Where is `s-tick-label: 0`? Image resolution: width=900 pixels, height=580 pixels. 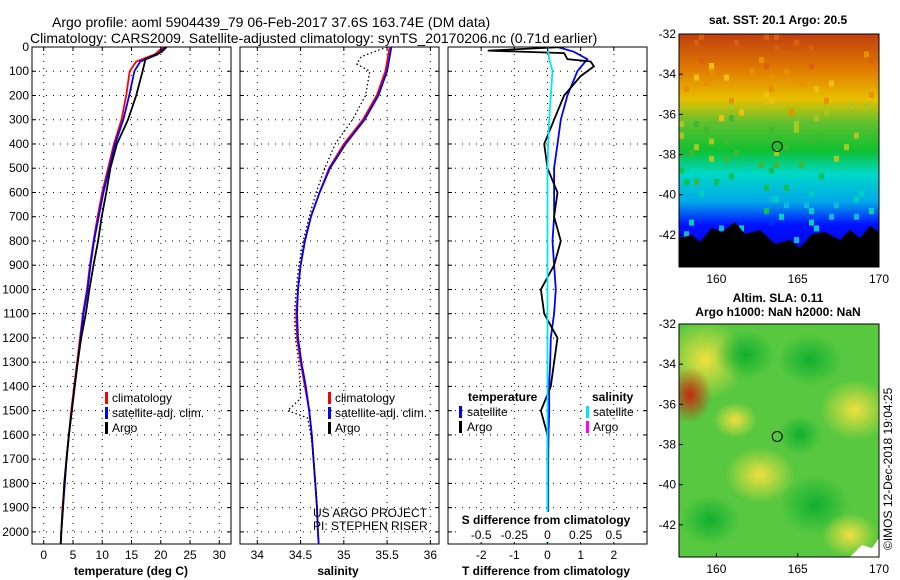 s-tick-label: 0 is located at coordinates (547, 535).